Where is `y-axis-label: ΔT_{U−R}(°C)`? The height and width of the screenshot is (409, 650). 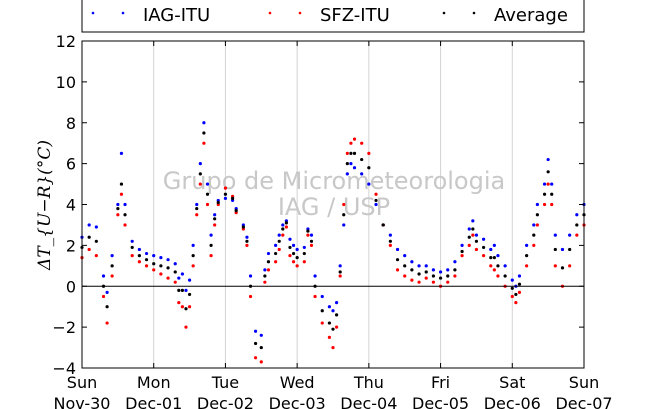
y-axis-label: ΔT_{U−R}(°C) is located at coordinates (45, 205).